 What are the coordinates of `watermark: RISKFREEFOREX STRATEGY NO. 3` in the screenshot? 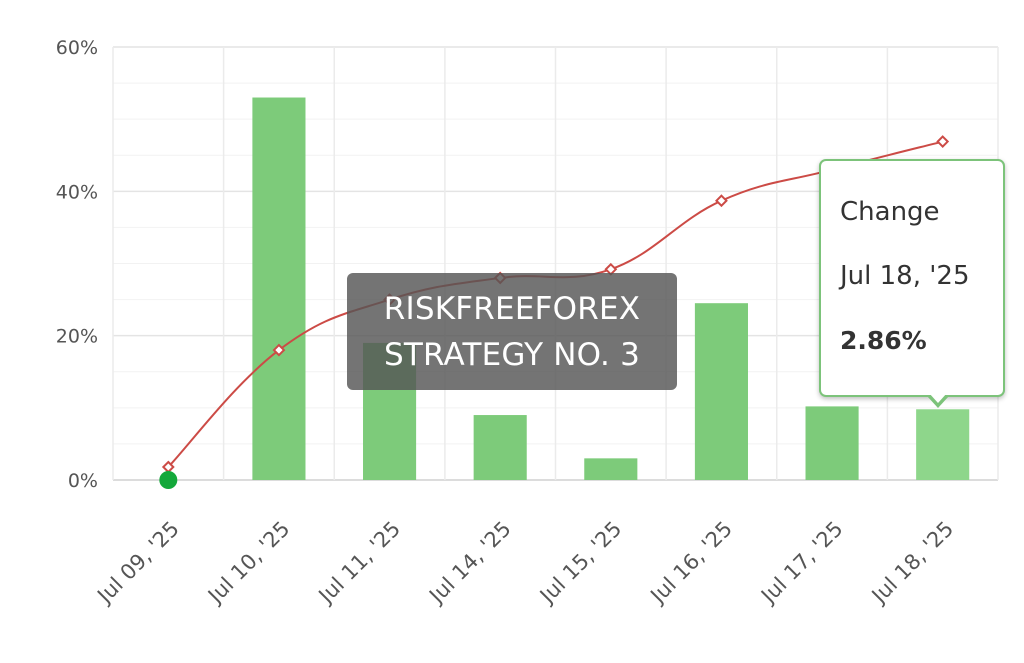 It's located at (512, 331).